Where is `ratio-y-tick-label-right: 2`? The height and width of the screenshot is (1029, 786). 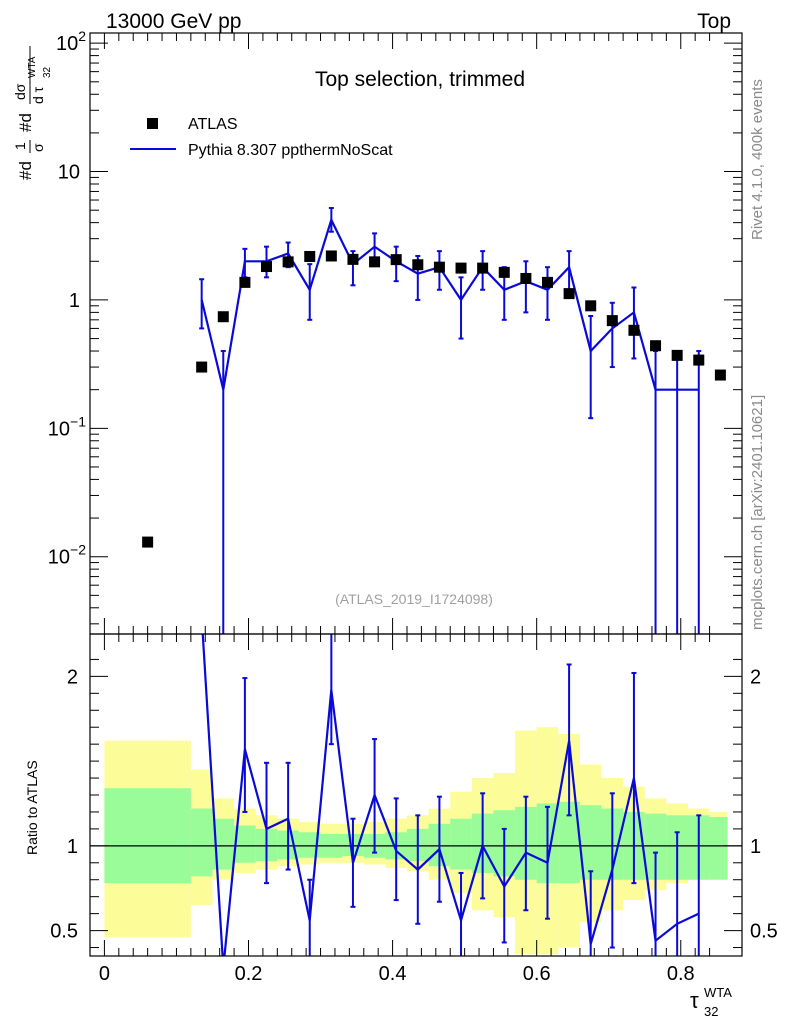
ratio-y-tick-label-right: 2 is located at coordinates (755, 677).